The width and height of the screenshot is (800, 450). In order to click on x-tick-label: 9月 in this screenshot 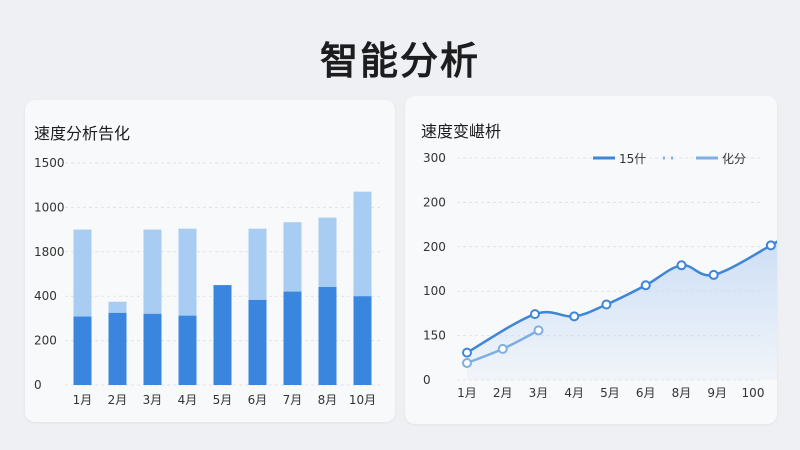, I will do `click(717, 393)`.